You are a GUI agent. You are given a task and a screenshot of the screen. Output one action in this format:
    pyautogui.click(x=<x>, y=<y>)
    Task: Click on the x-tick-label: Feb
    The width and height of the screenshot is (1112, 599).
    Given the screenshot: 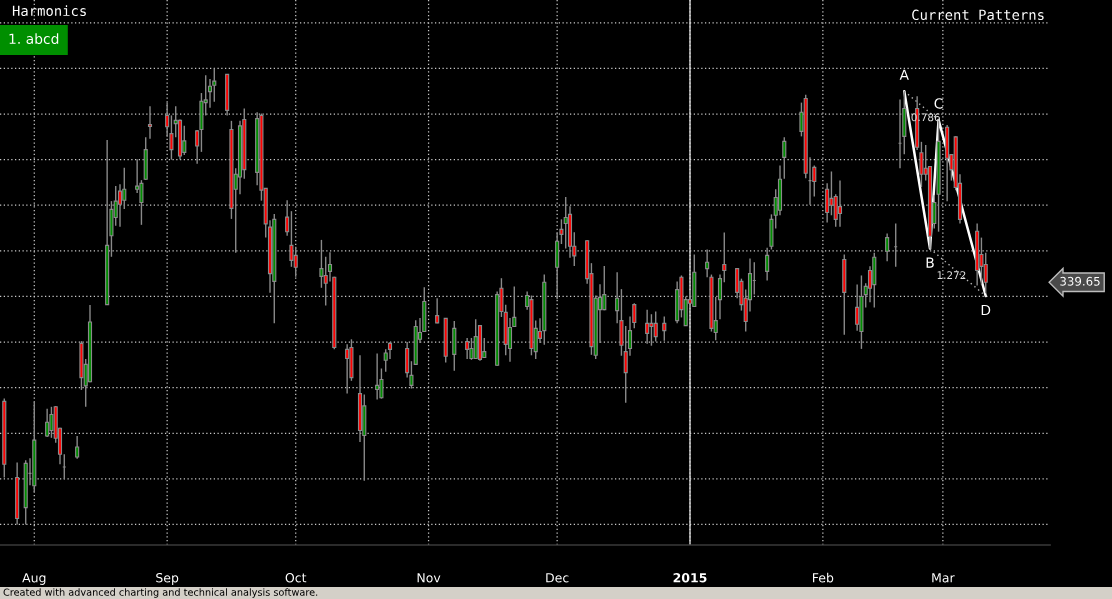 What is the action you would take?
    pyautogui.click(x=823, y=577)
    